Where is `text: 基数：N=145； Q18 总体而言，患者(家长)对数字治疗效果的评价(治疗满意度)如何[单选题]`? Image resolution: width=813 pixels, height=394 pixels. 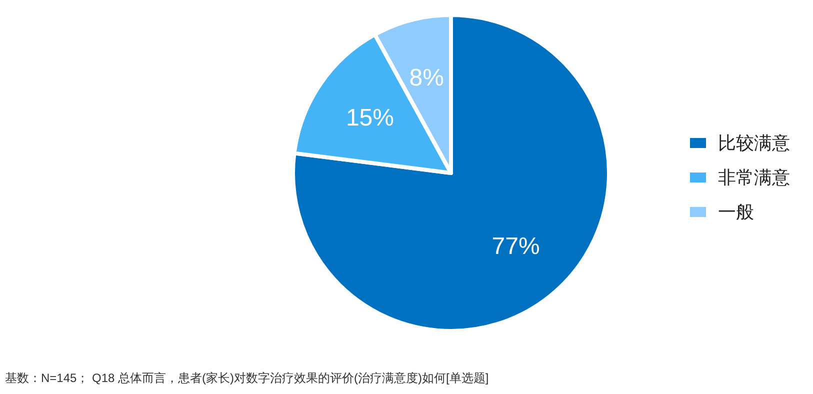
text: 基数：N=145； Q18 总体而言，患者(家长)对数字治疗效果的评价(治疗满意度)如何[单选题] is located at coordinates (247, 378).